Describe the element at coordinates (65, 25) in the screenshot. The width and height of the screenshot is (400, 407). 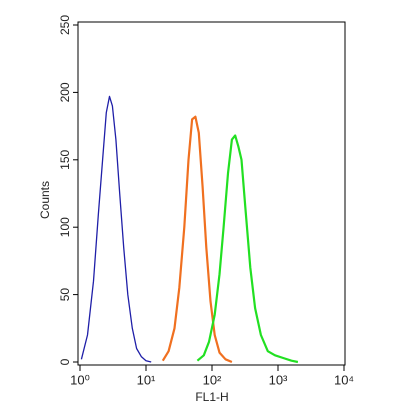
I see `y-tick-label: 250` at that location.